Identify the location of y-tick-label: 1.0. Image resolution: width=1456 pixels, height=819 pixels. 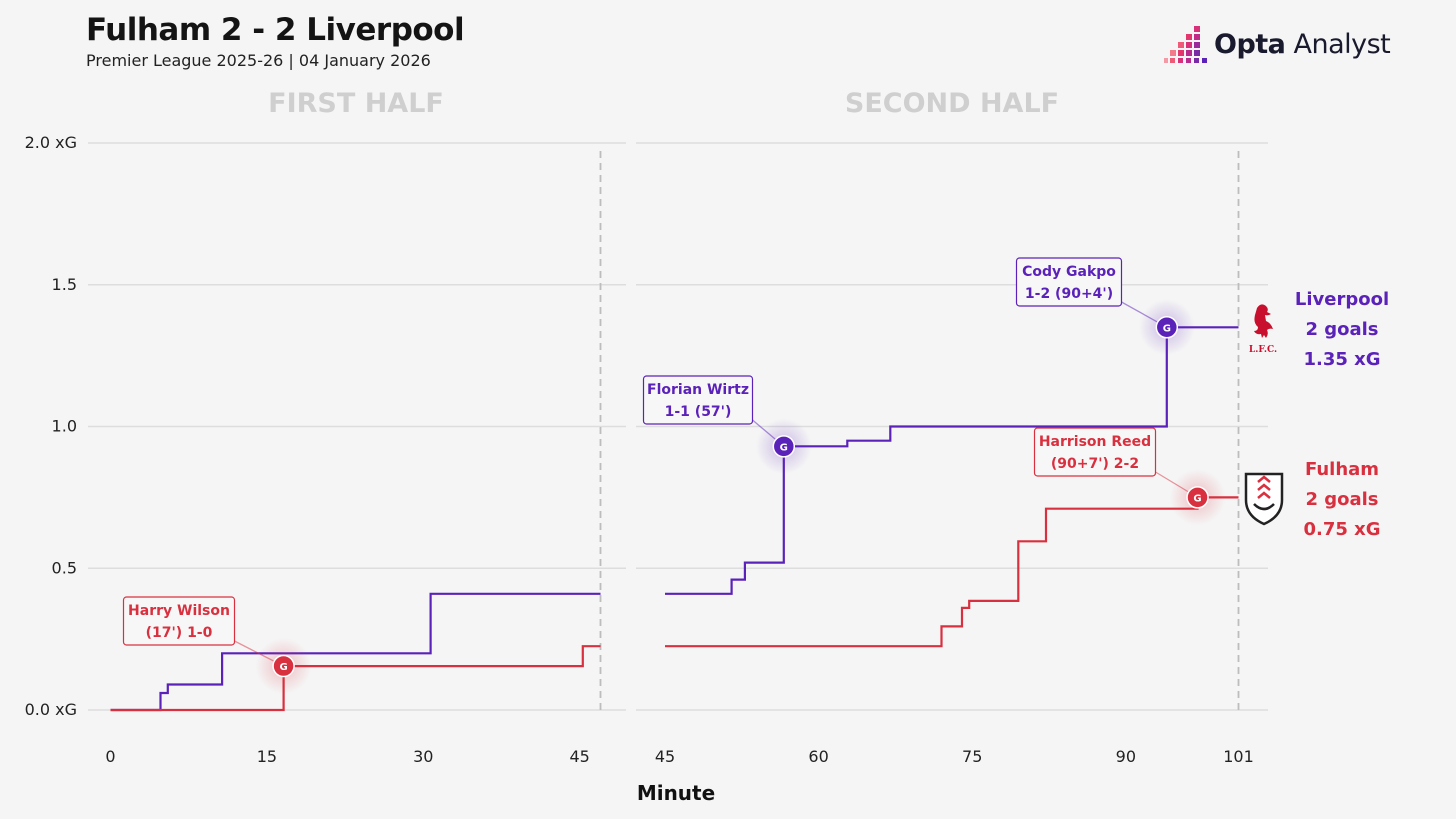
(64, 426).